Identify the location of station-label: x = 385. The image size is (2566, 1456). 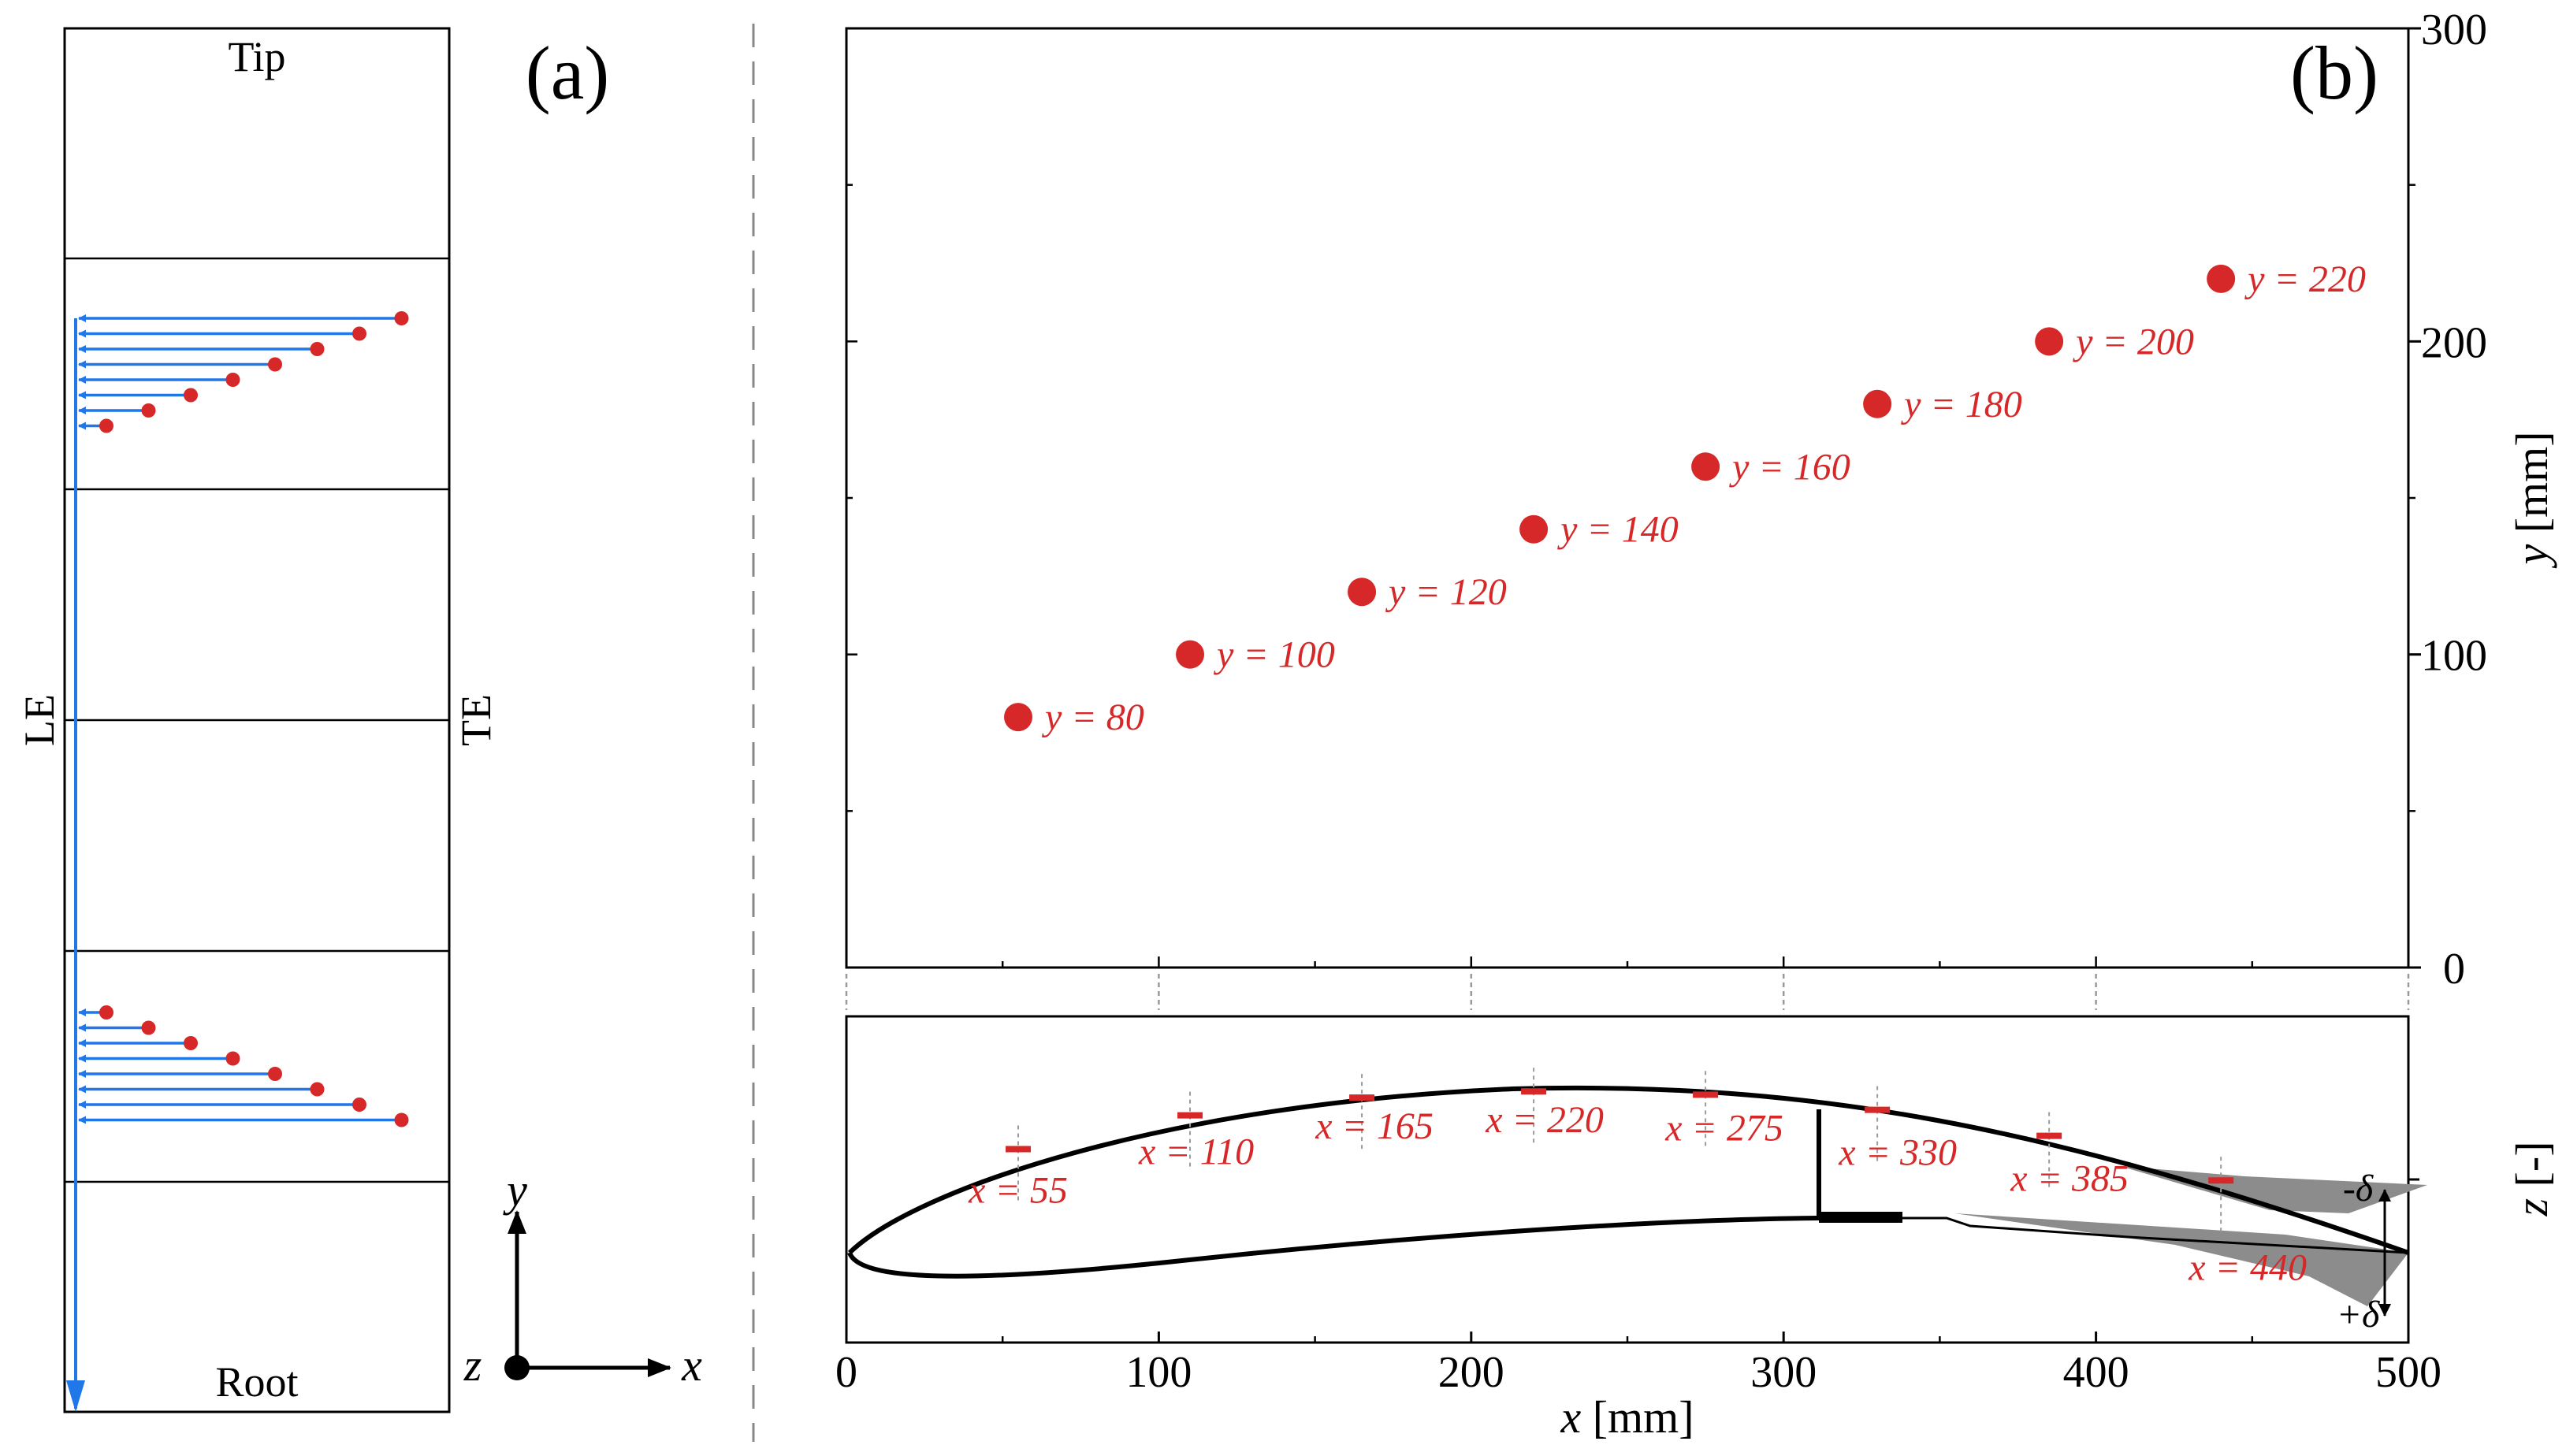
(2069, 1179).